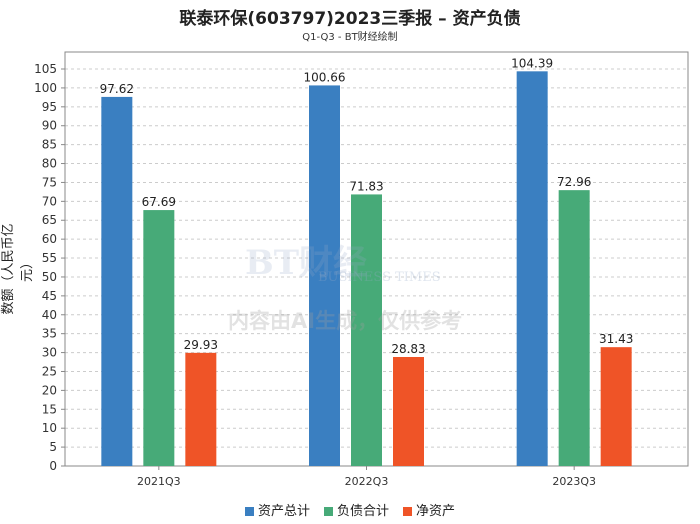 The width and height of the screenshot is (700, 524). I want to click on y-tick-label: 35, so click(49, 334).